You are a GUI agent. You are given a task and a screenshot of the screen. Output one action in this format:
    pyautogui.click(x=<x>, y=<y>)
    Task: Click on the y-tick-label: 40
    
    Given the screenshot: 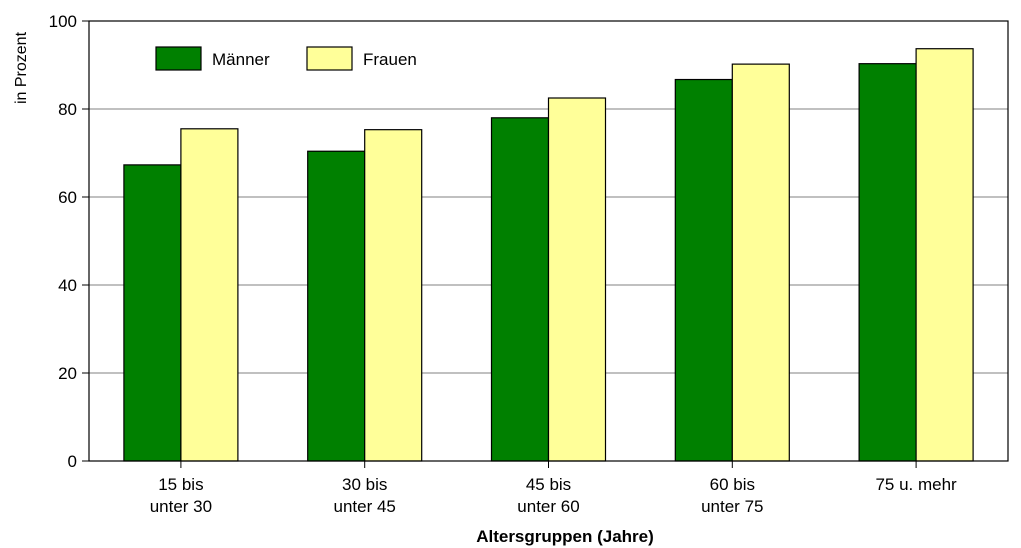 What is the action you would take?
    pyautogui.click(x=67, y=285)
    